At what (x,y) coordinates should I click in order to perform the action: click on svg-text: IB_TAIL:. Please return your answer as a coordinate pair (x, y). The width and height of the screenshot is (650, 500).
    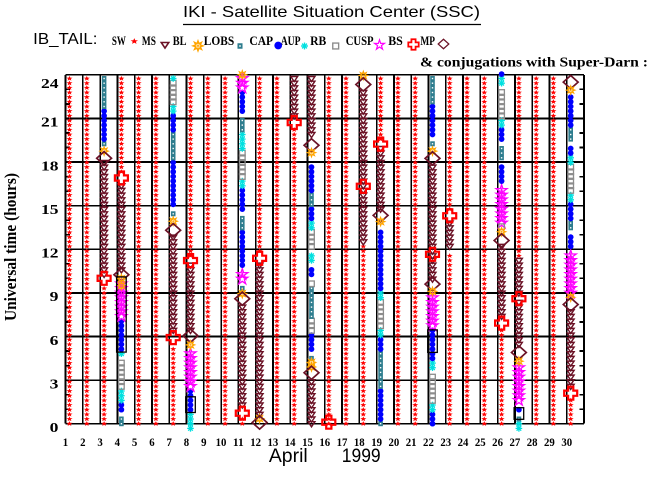
    Looking at the image, I should click on (65, 39).